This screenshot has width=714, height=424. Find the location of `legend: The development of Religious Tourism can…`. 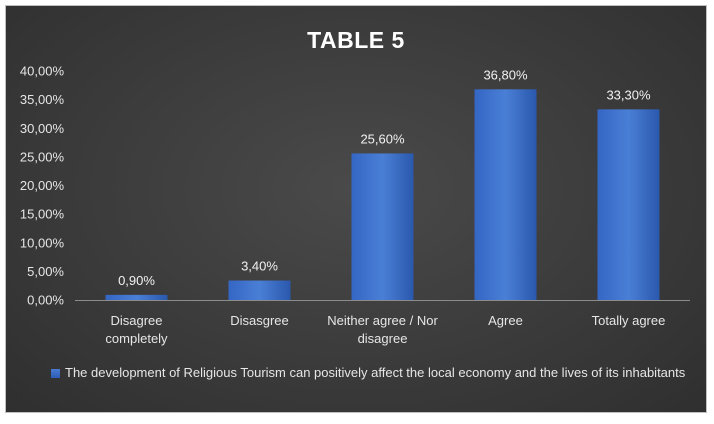

legend: The development of Religious Tourism can… is located at coordinates (371, 372).